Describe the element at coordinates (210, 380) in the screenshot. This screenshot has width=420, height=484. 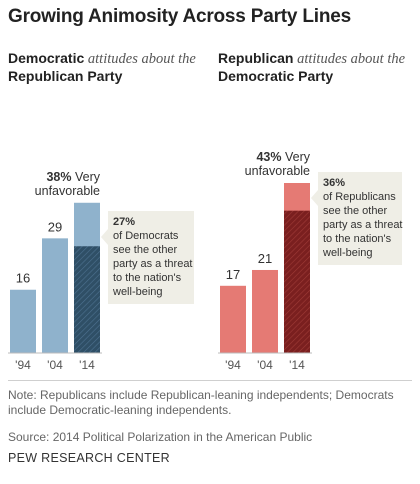
I see `divider` at that location.